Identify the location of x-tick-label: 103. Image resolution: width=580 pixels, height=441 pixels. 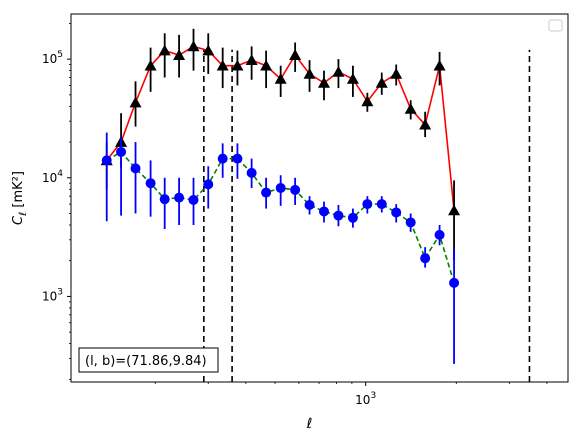
(365, 399).